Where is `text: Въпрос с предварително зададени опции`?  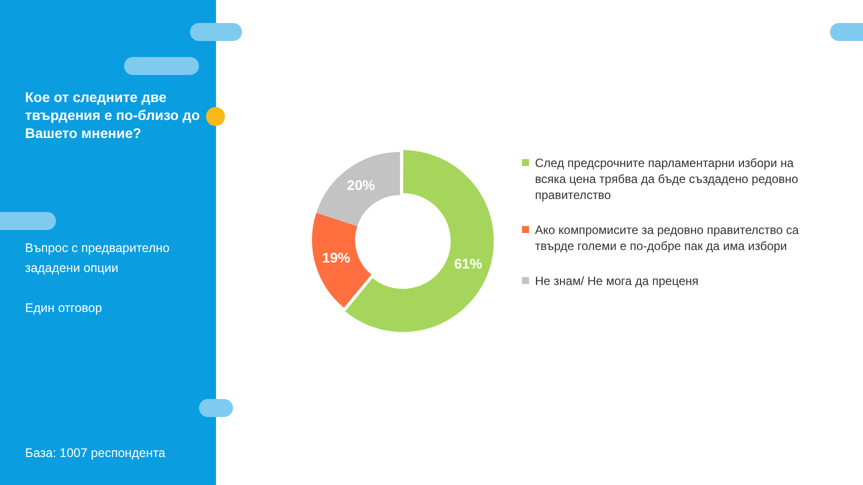 text: Въпрос с предварително зададени опции is located at coordinates (98, 258).